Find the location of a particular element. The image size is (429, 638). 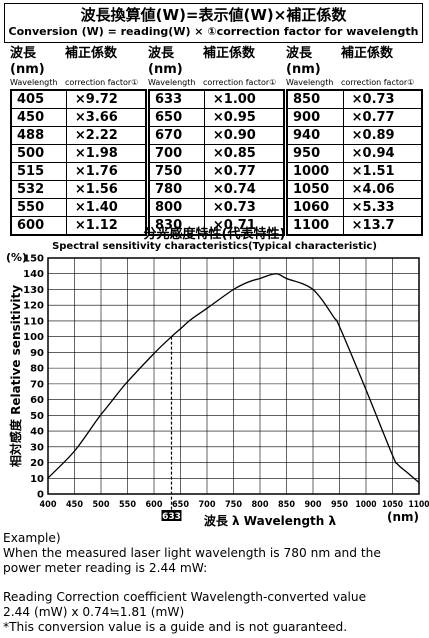

factor-cell: ×1.12 is located at coordinates (106, 226).